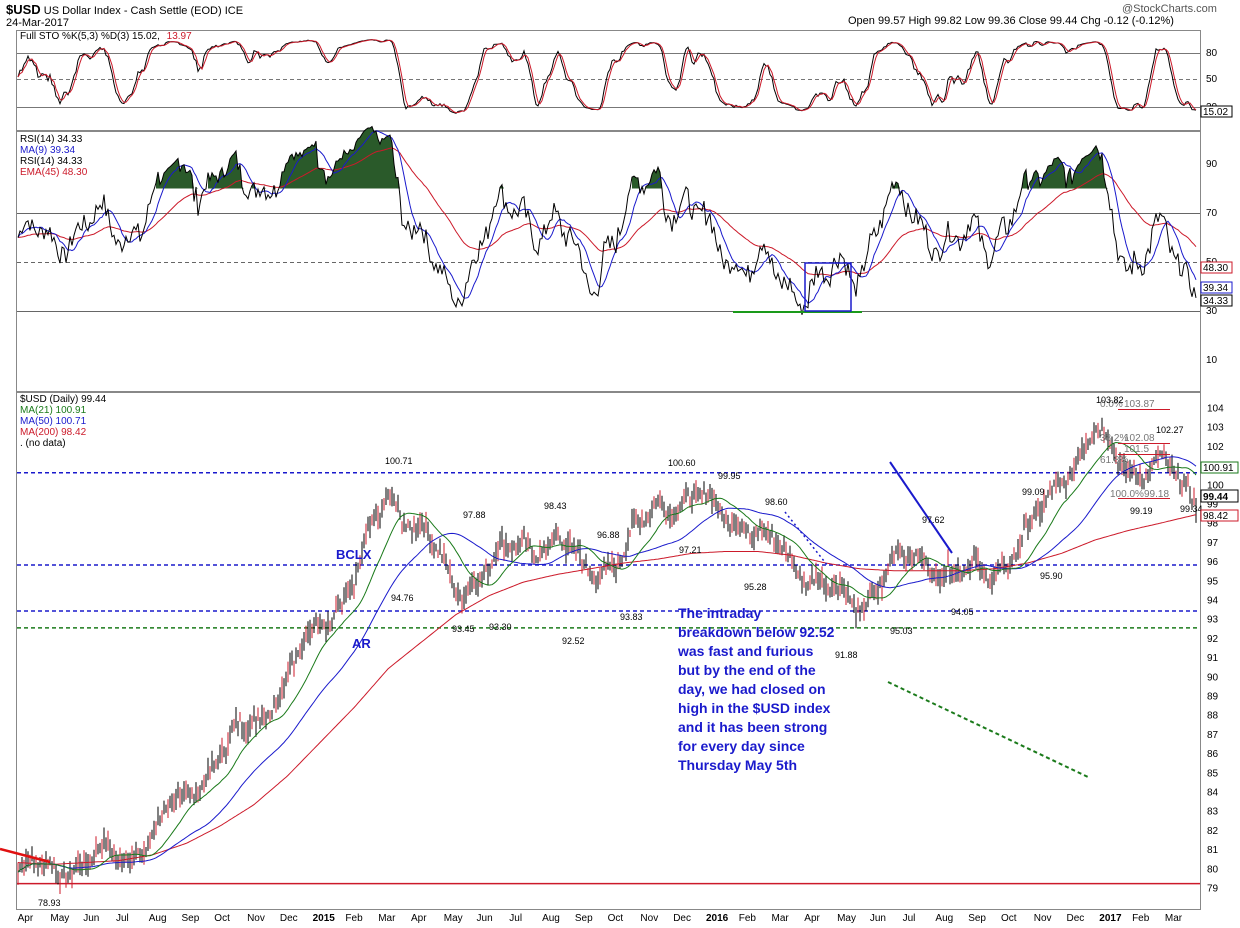 The width and height of the screenshot is (1240, 928). Describe the element at coordinates (53, 410) in the screenshot. I see `price-legend-1: MA(21) 100.91` at that location.